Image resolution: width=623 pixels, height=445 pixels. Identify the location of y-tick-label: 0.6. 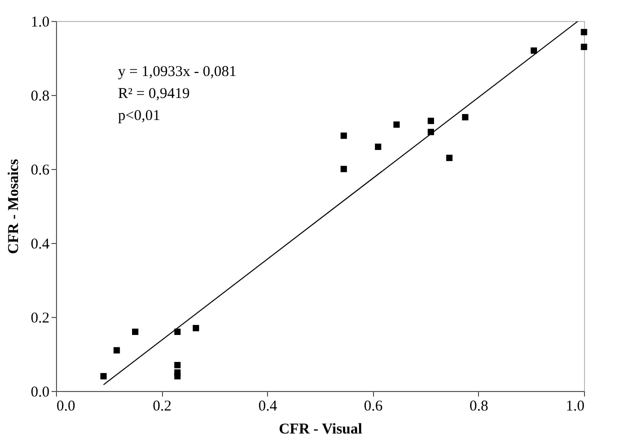
(40, 170).